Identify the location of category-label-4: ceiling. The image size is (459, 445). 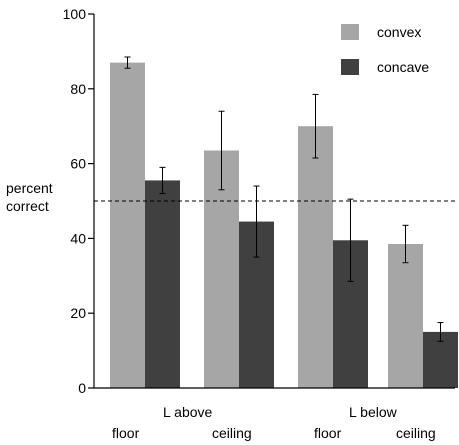
(416, 433).